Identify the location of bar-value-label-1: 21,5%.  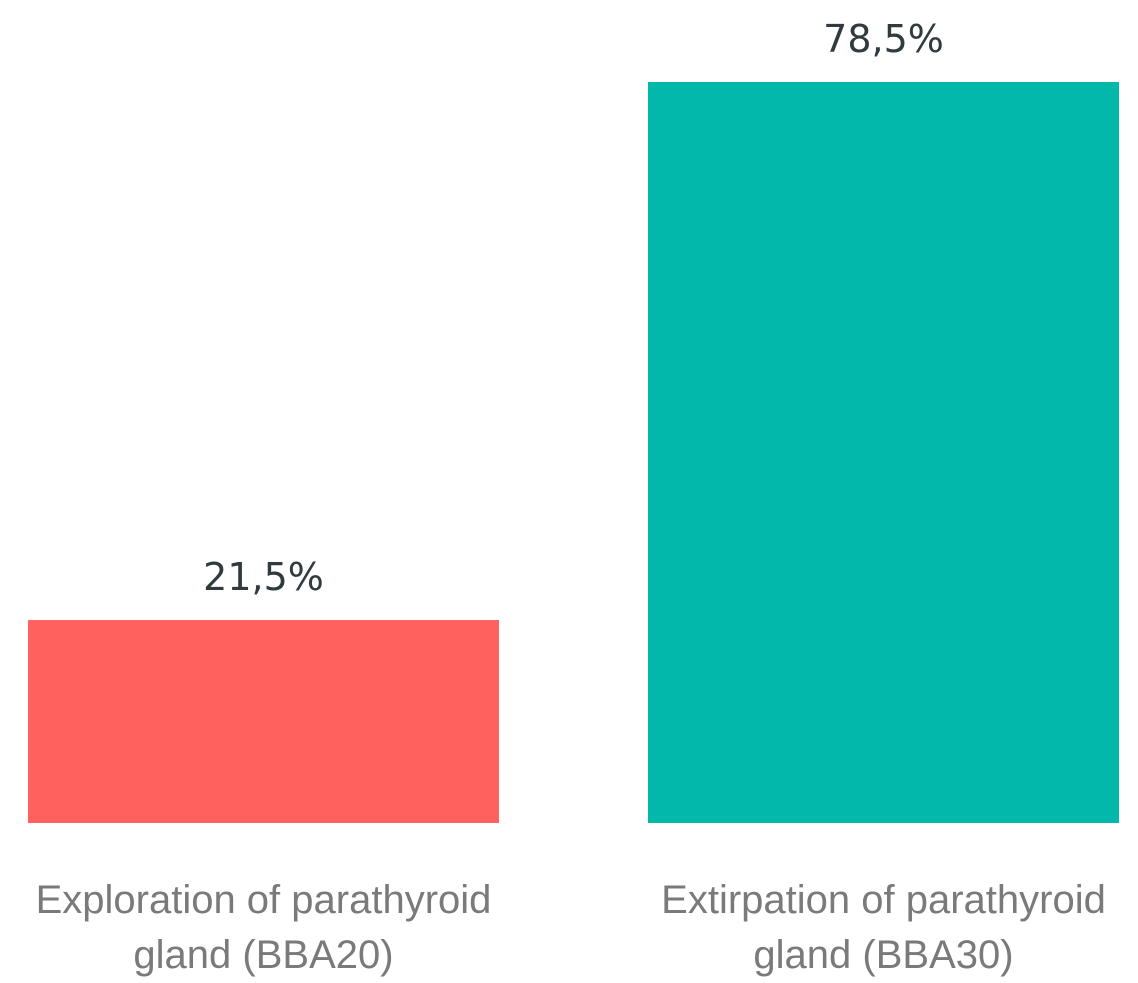
(263, 577).